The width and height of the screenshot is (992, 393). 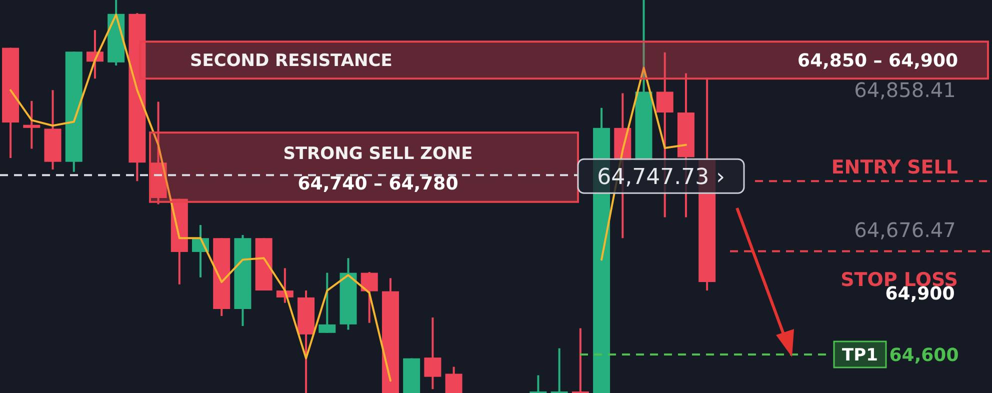 What do you see at coordinates (378, 184) in the screenshot?
I see `annotation: 64,740 – 64,780` at bounding box center [378, 184].